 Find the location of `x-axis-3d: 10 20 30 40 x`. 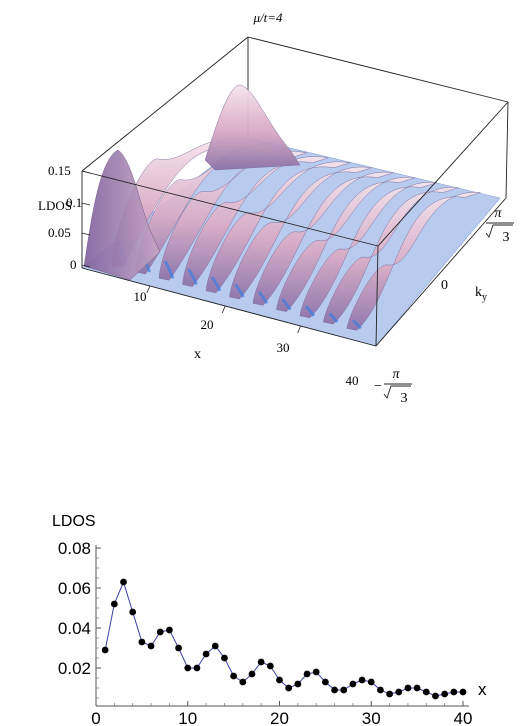

x-axis-3d: 10 20 30 40 x is located at coordinates (246, 336).